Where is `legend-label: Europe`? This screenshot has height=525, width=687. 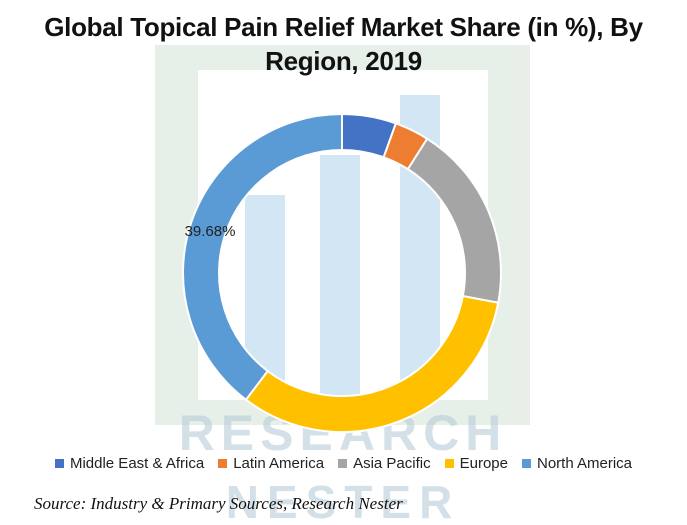
legend-label: Europe is located at coordinates (483, 463).